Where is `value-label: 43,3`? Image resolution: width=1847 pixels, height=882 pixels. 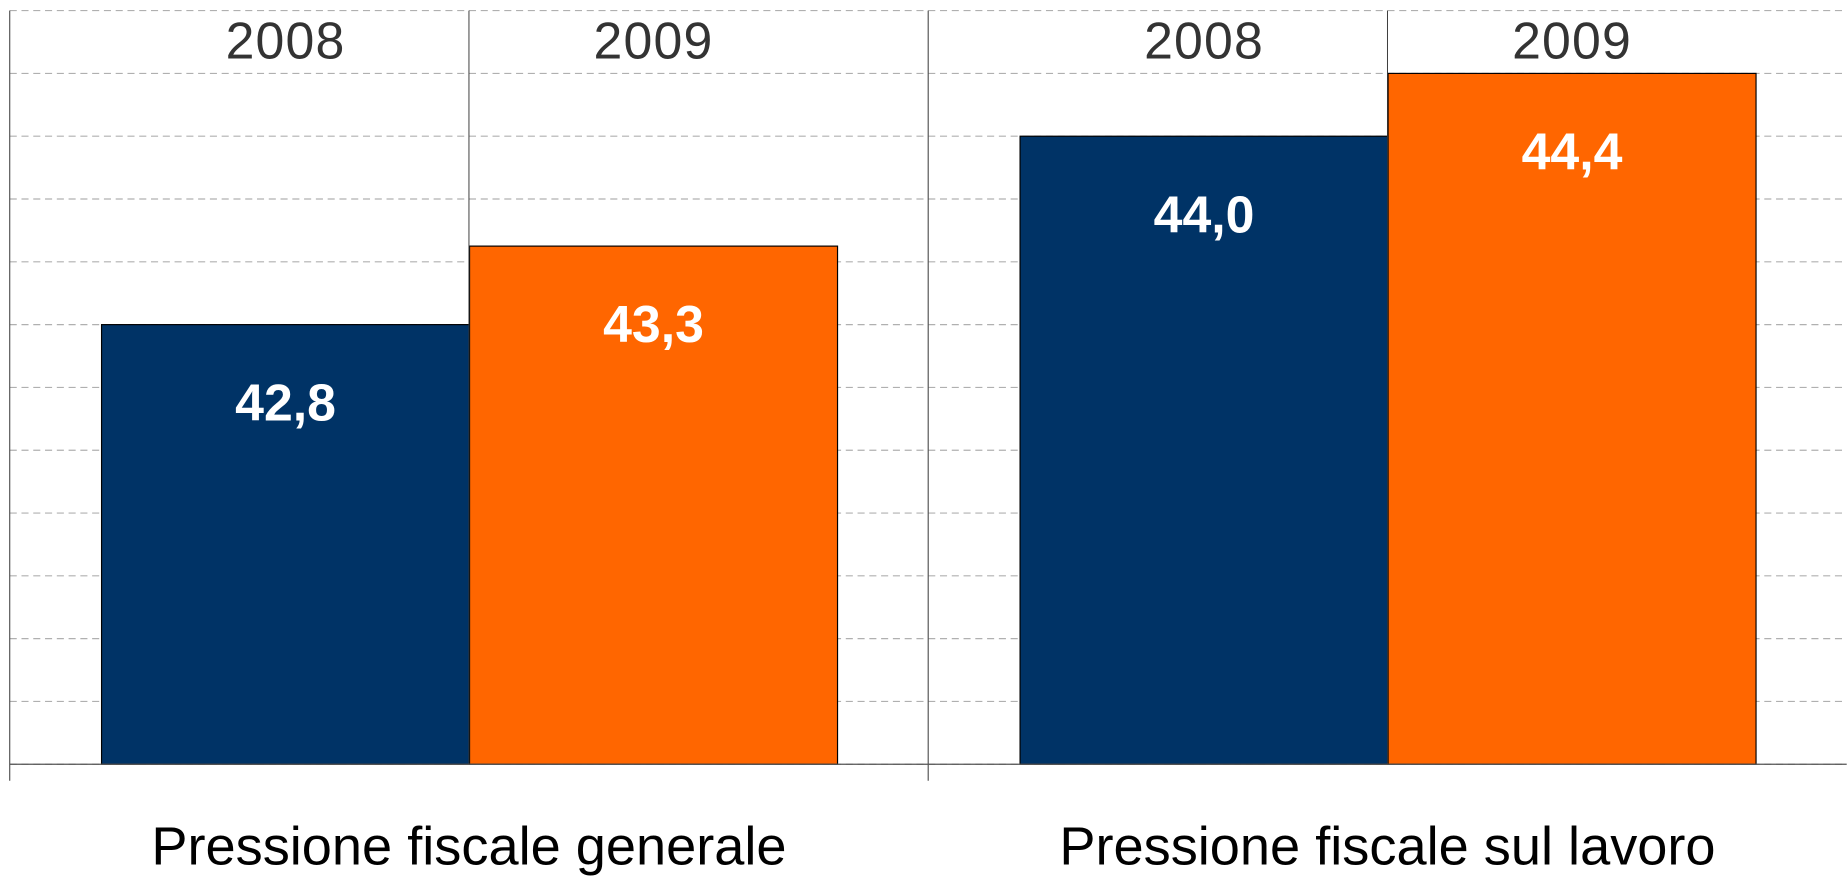 value-label: 43,3 is located at coordinates (653, 324).